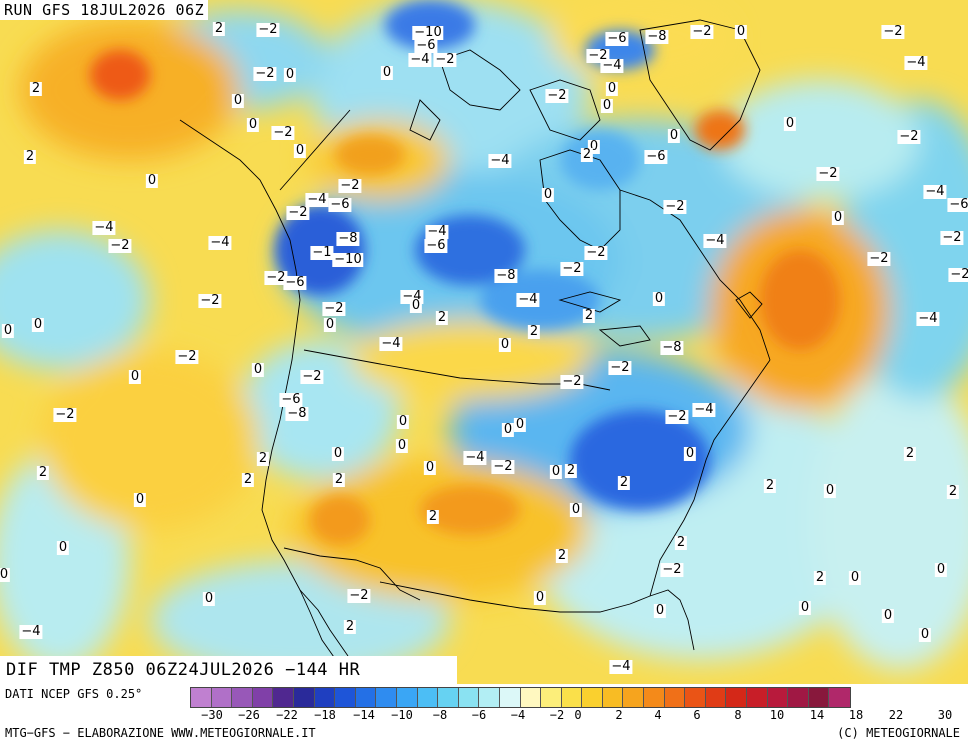 This screenshot has width=968, height=745. Describe the element at coordinates (856, 715) in the screenshot. I see `colorbar-tick-label: 18` at that location.